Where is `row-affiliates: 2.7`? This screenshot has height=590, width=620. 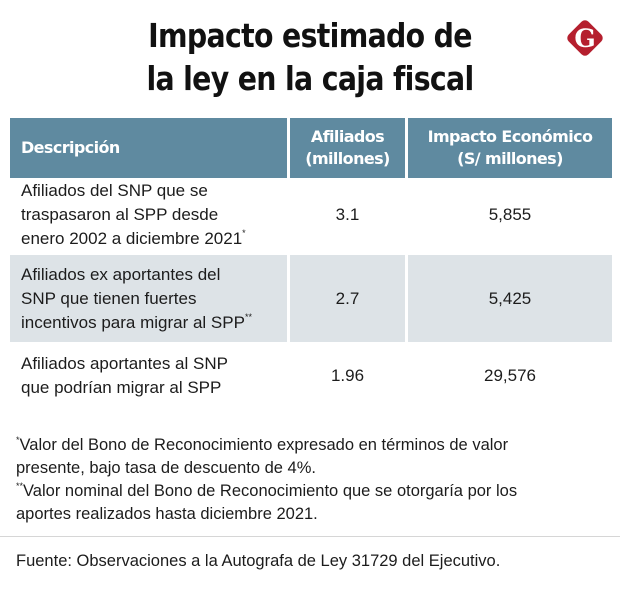
row-affiliates: 2.7 is located at coordinates (346, 297).